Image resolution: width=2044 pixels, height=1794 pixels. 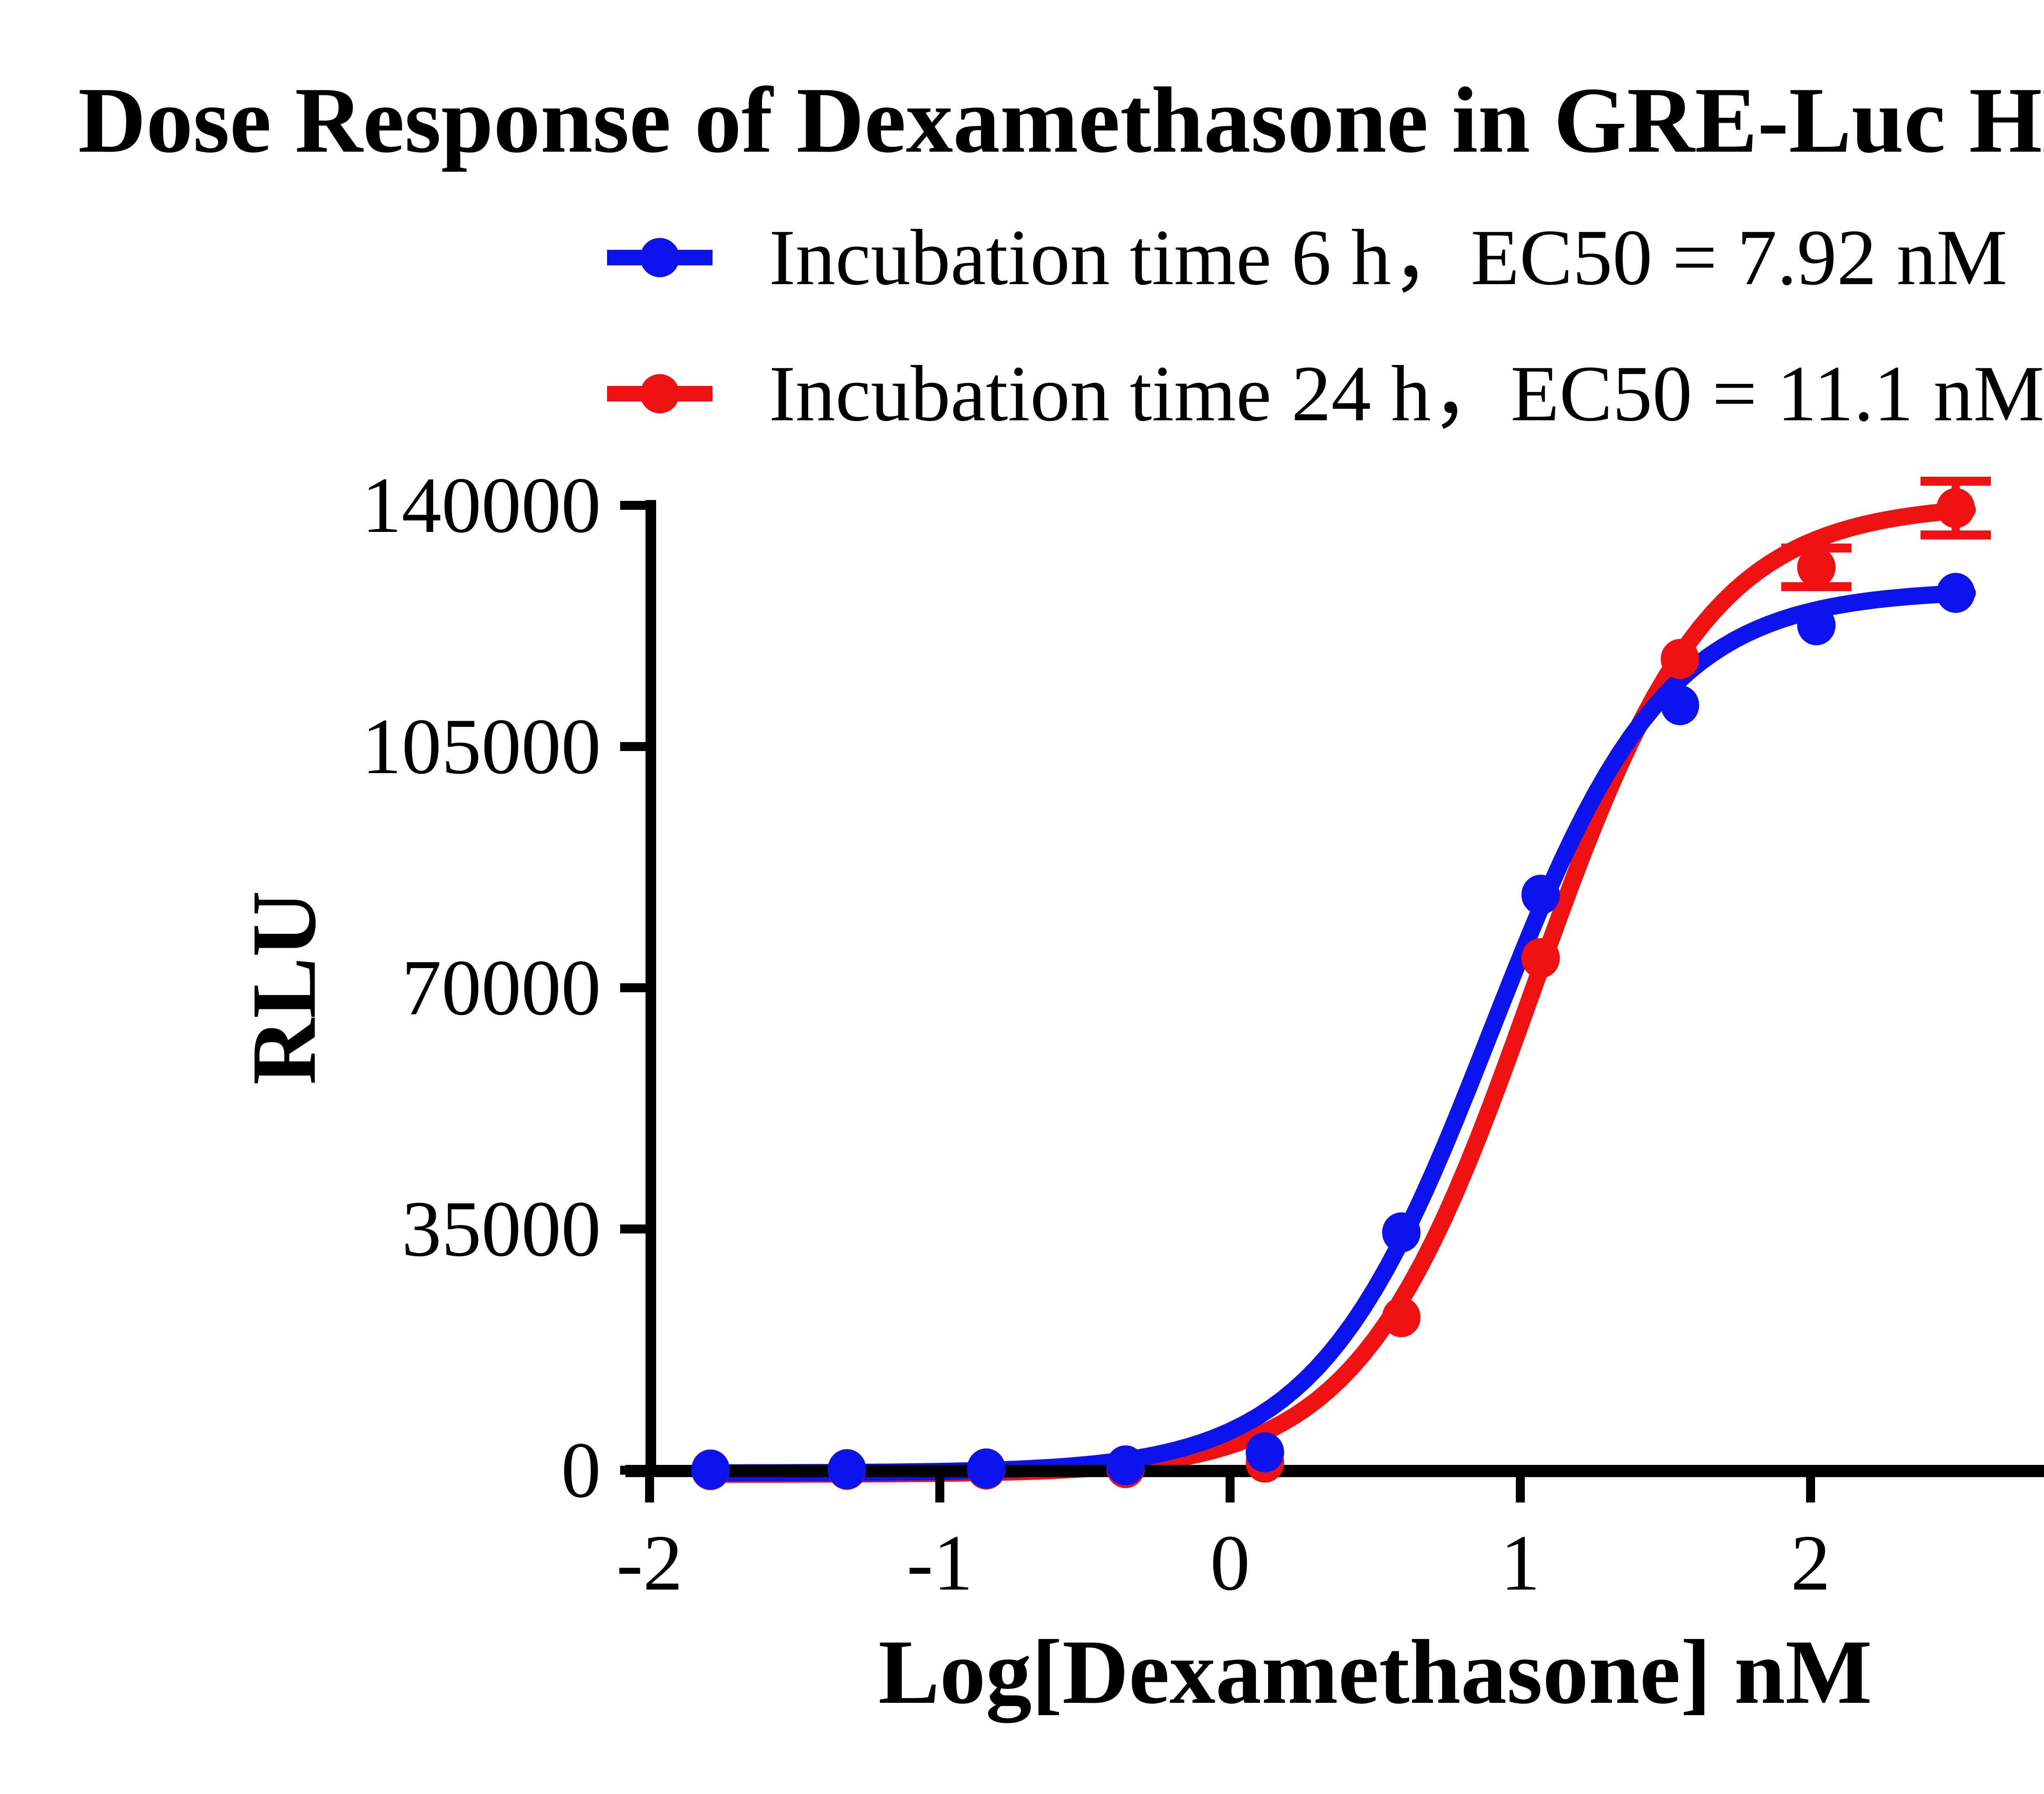 I want to click on y-tick-label: 70000, so click(x=501, y=988).